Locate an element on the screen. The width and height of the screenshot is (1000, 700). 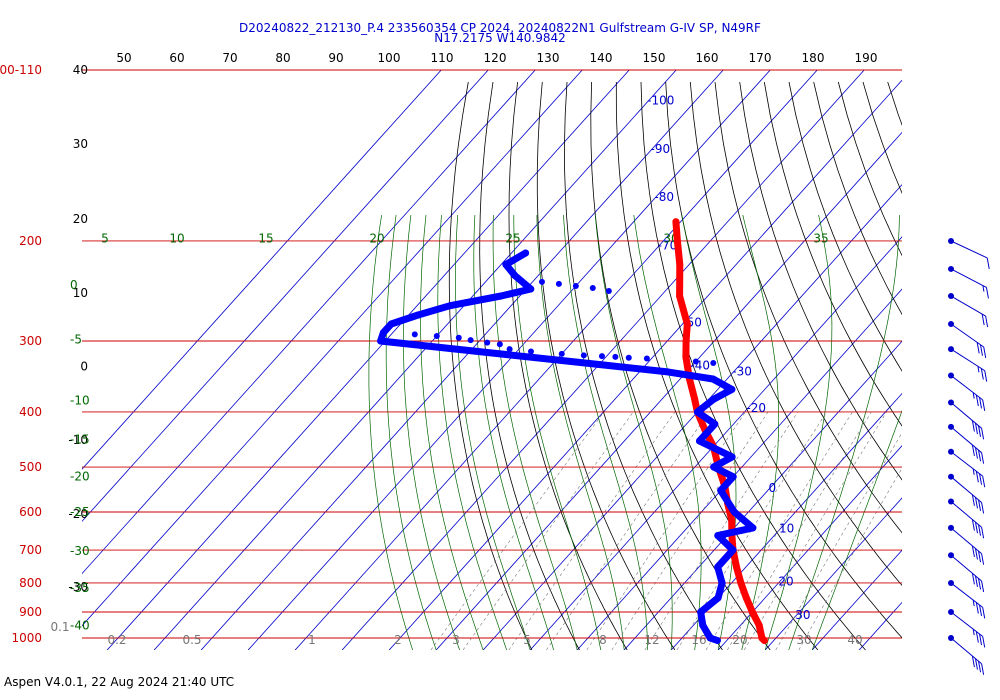
theta-e-label: 25 is located at coordinates (512, 239).